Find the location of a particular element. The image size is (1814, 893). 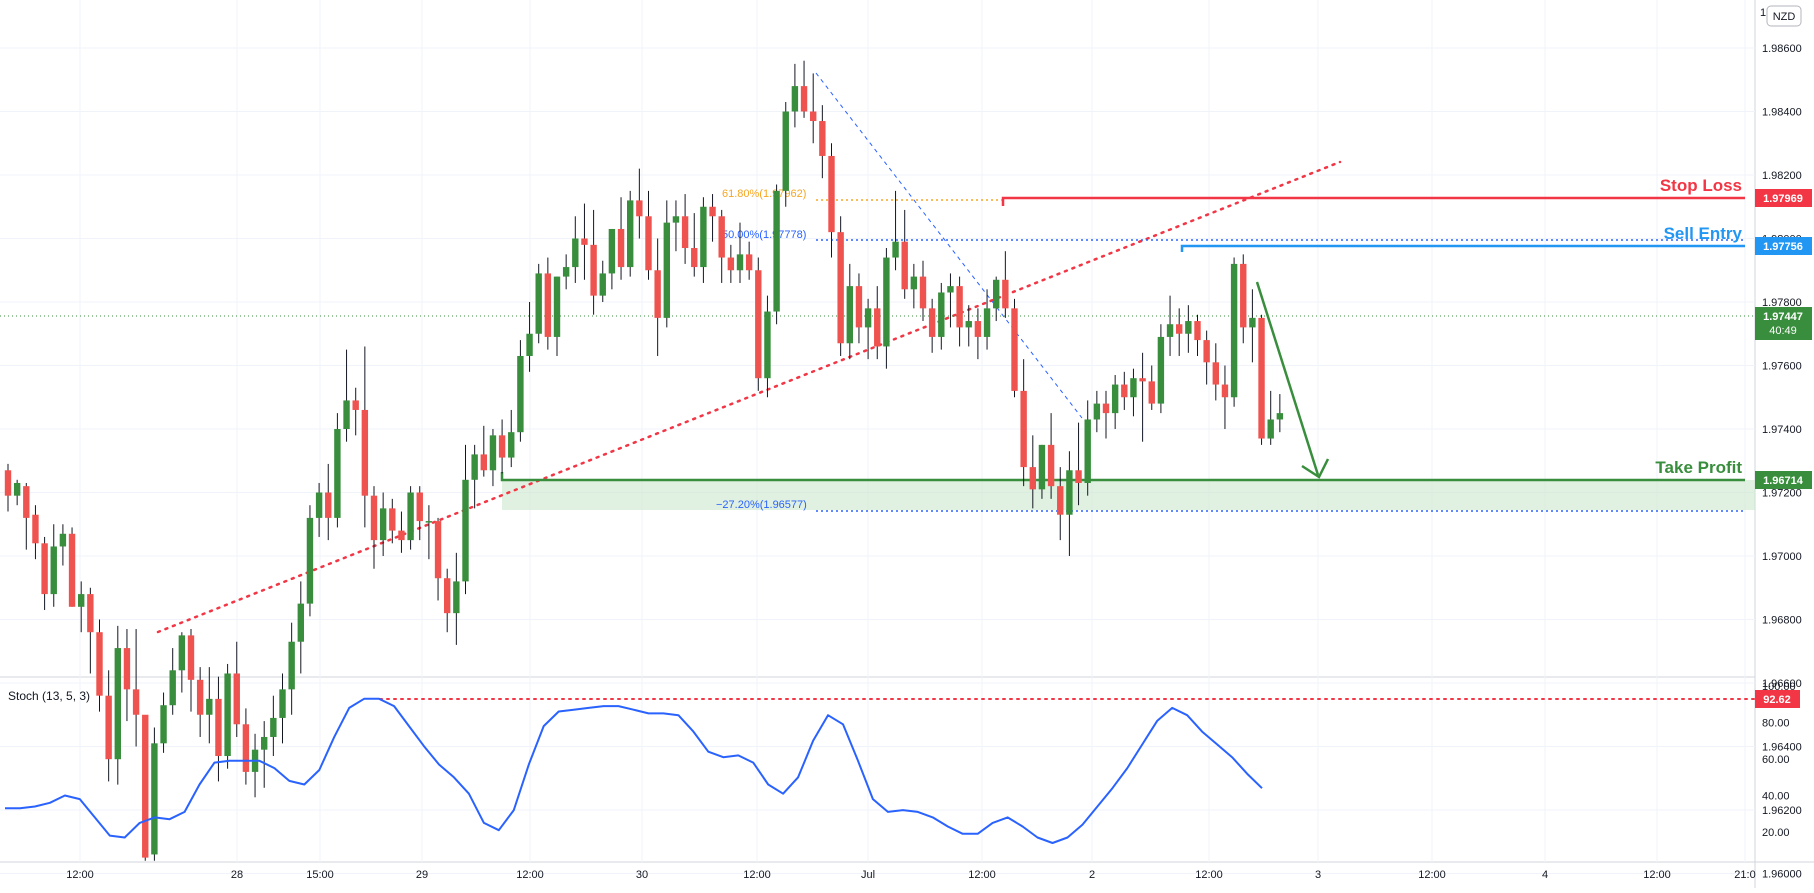

sell-entry-line is located at coordinates (1462, 248).